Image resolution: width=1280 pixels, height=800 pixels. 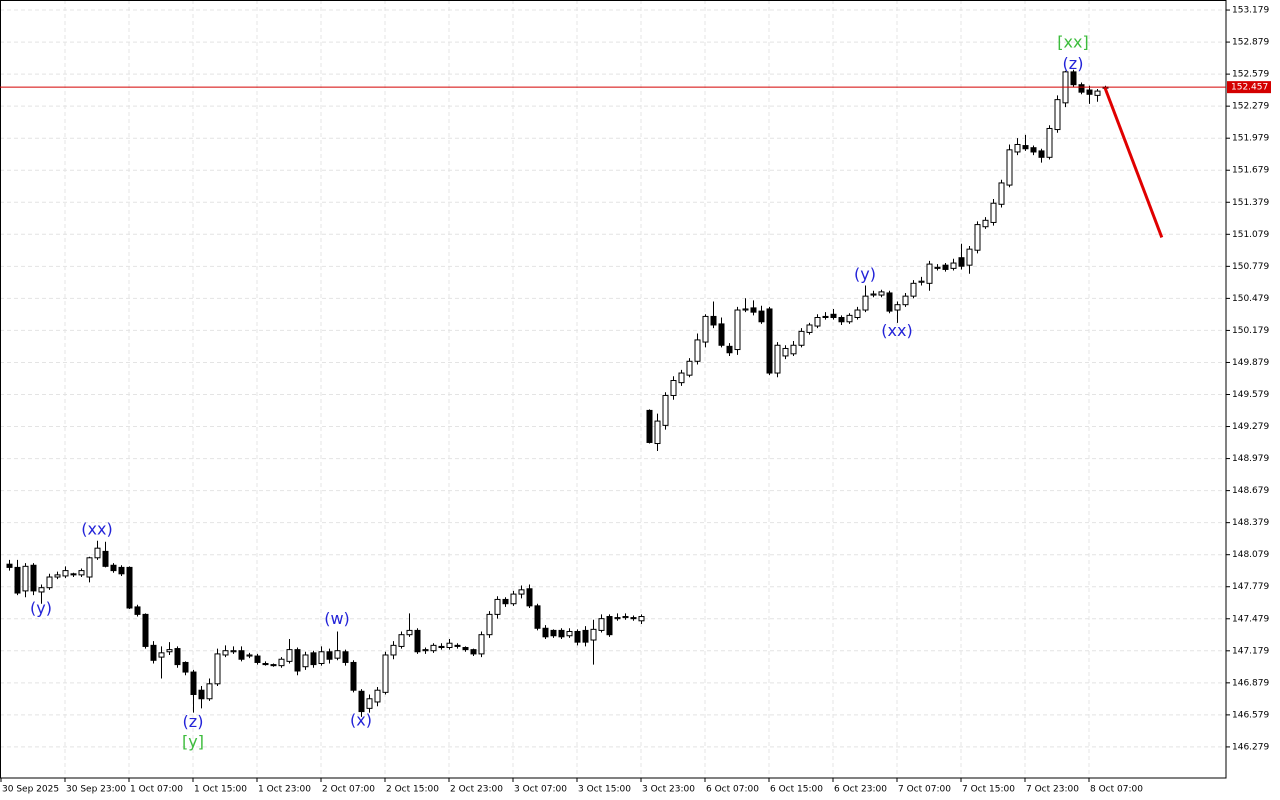 What do you see at coordinates (1250, 171) in the screenshot?
I see `y-tick-label: 151.679` at bounding box center [1250, 171].